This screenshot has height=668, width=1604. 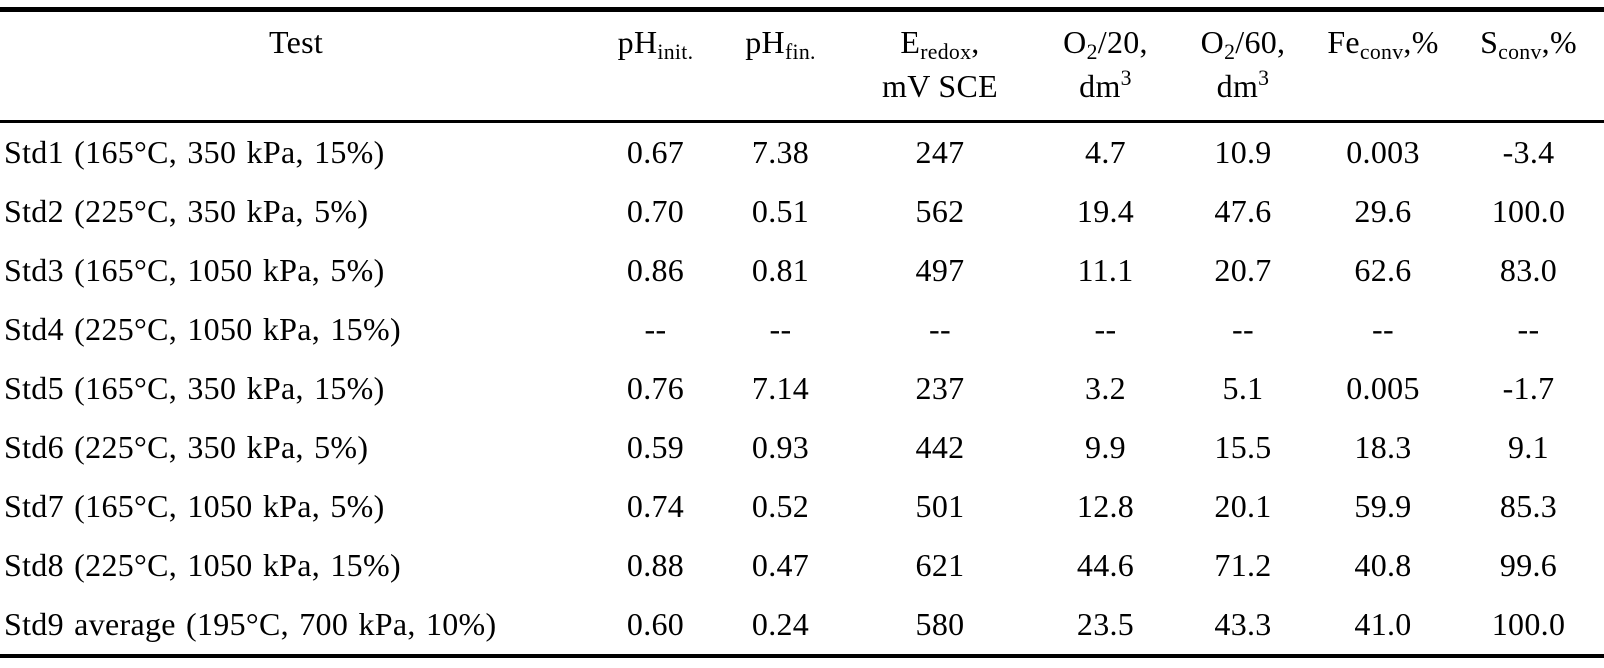 I want to click on value-cell: 3.2, so click(x=1105, y=388).